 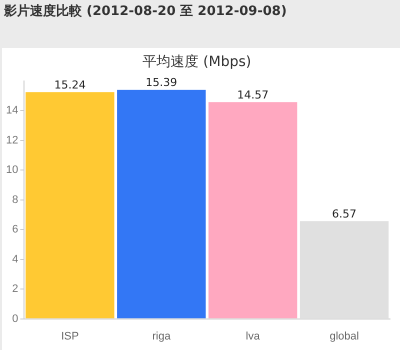 I want to click on data-label: 15.24, so click(x=70, y=85).